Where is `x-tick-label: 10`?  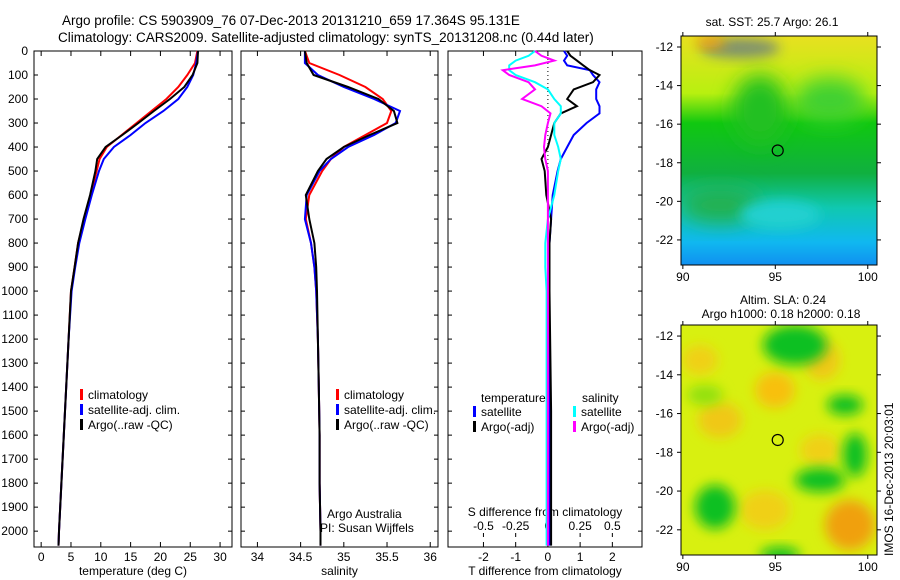 x-tick-label: 10 is located at coordinates (101, 557).